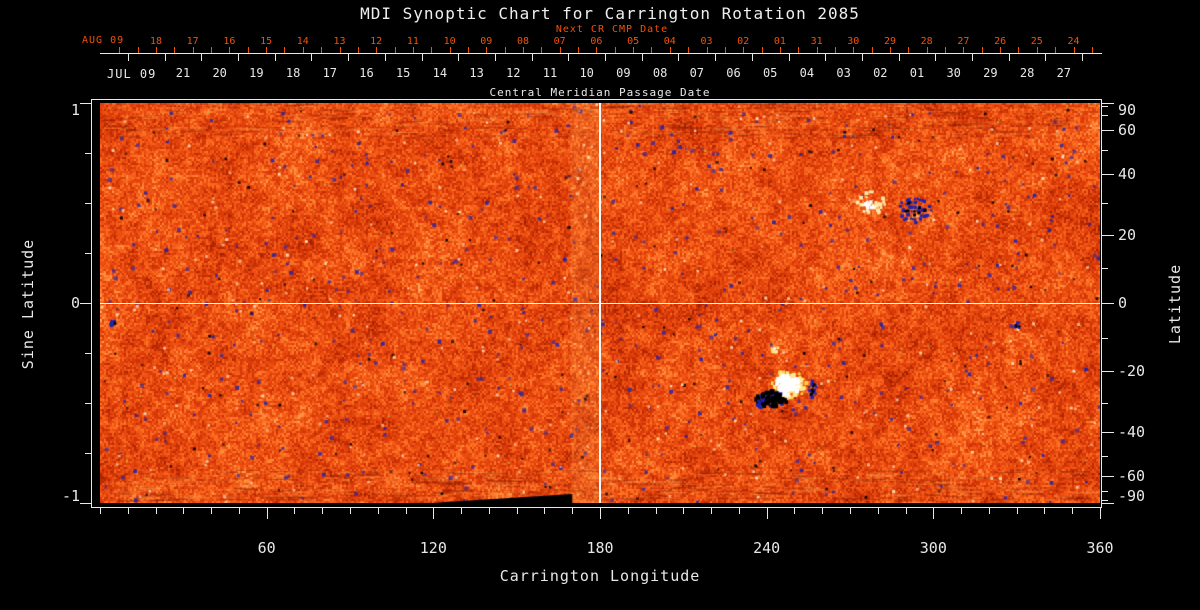 The height and width of the screenshot is (610, 1200). What do you see at coordinates (853, 41) in the screenshot?
I see `next-cr-day-label: 30` at bounding box center [853, 41].